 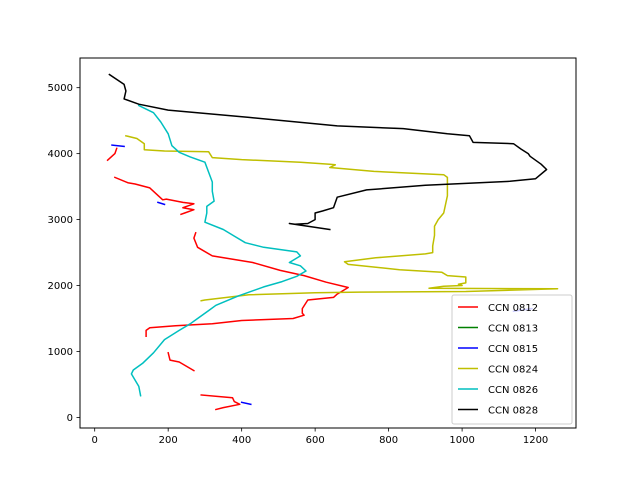 I want to click on x-tick-label: 1200, so click(x=535, y=440).